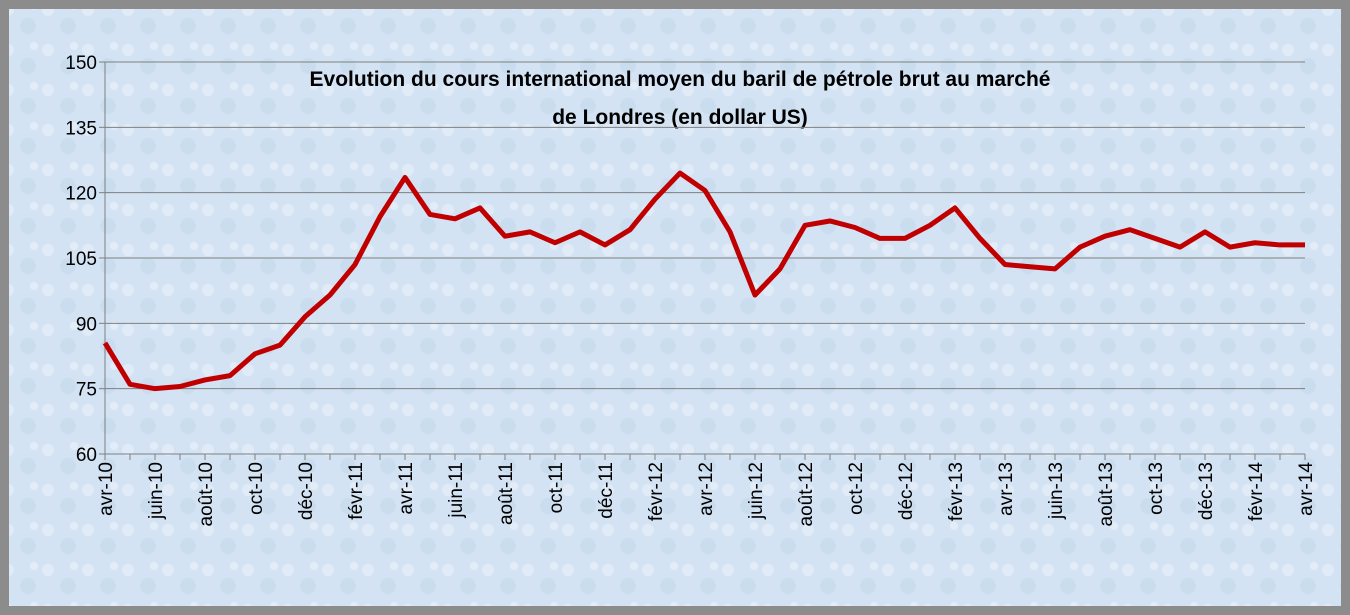 This screenshot has width=1350, height=615. Describe the element at coordinates (1256, 492) in the screenshot. I see `x-tick-label: févr-14` at that location.